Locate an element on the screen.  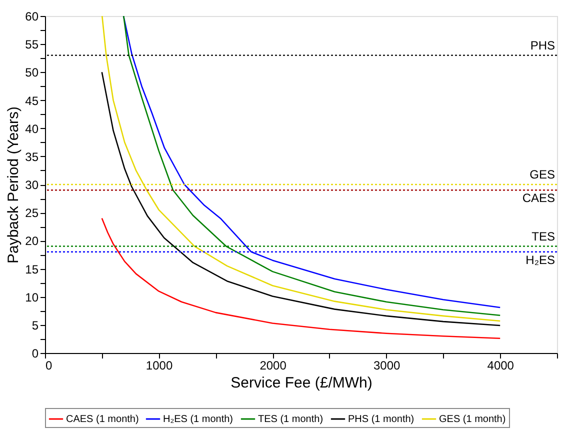
y-tick-label: 25 is located at coordinates (32, 213).